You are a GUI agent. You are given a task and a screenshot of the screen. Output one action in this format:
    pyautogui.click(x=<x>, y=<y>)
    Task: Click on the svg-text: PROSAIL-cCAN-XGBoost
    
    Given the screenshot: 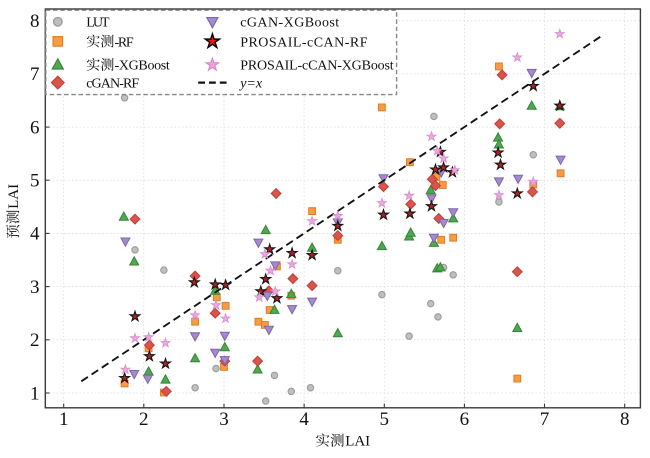 What is the action you would take?
    pyautogui.click(x=317, y=66)
    